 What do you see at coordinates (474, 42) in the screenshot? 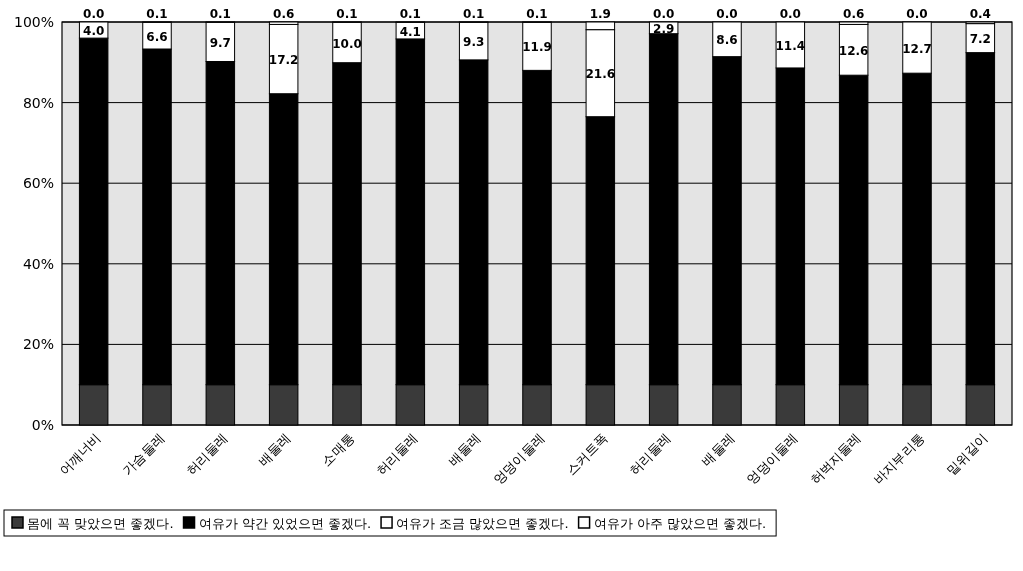
I see `data-label: 9.3` at bounding box center [474, 42].